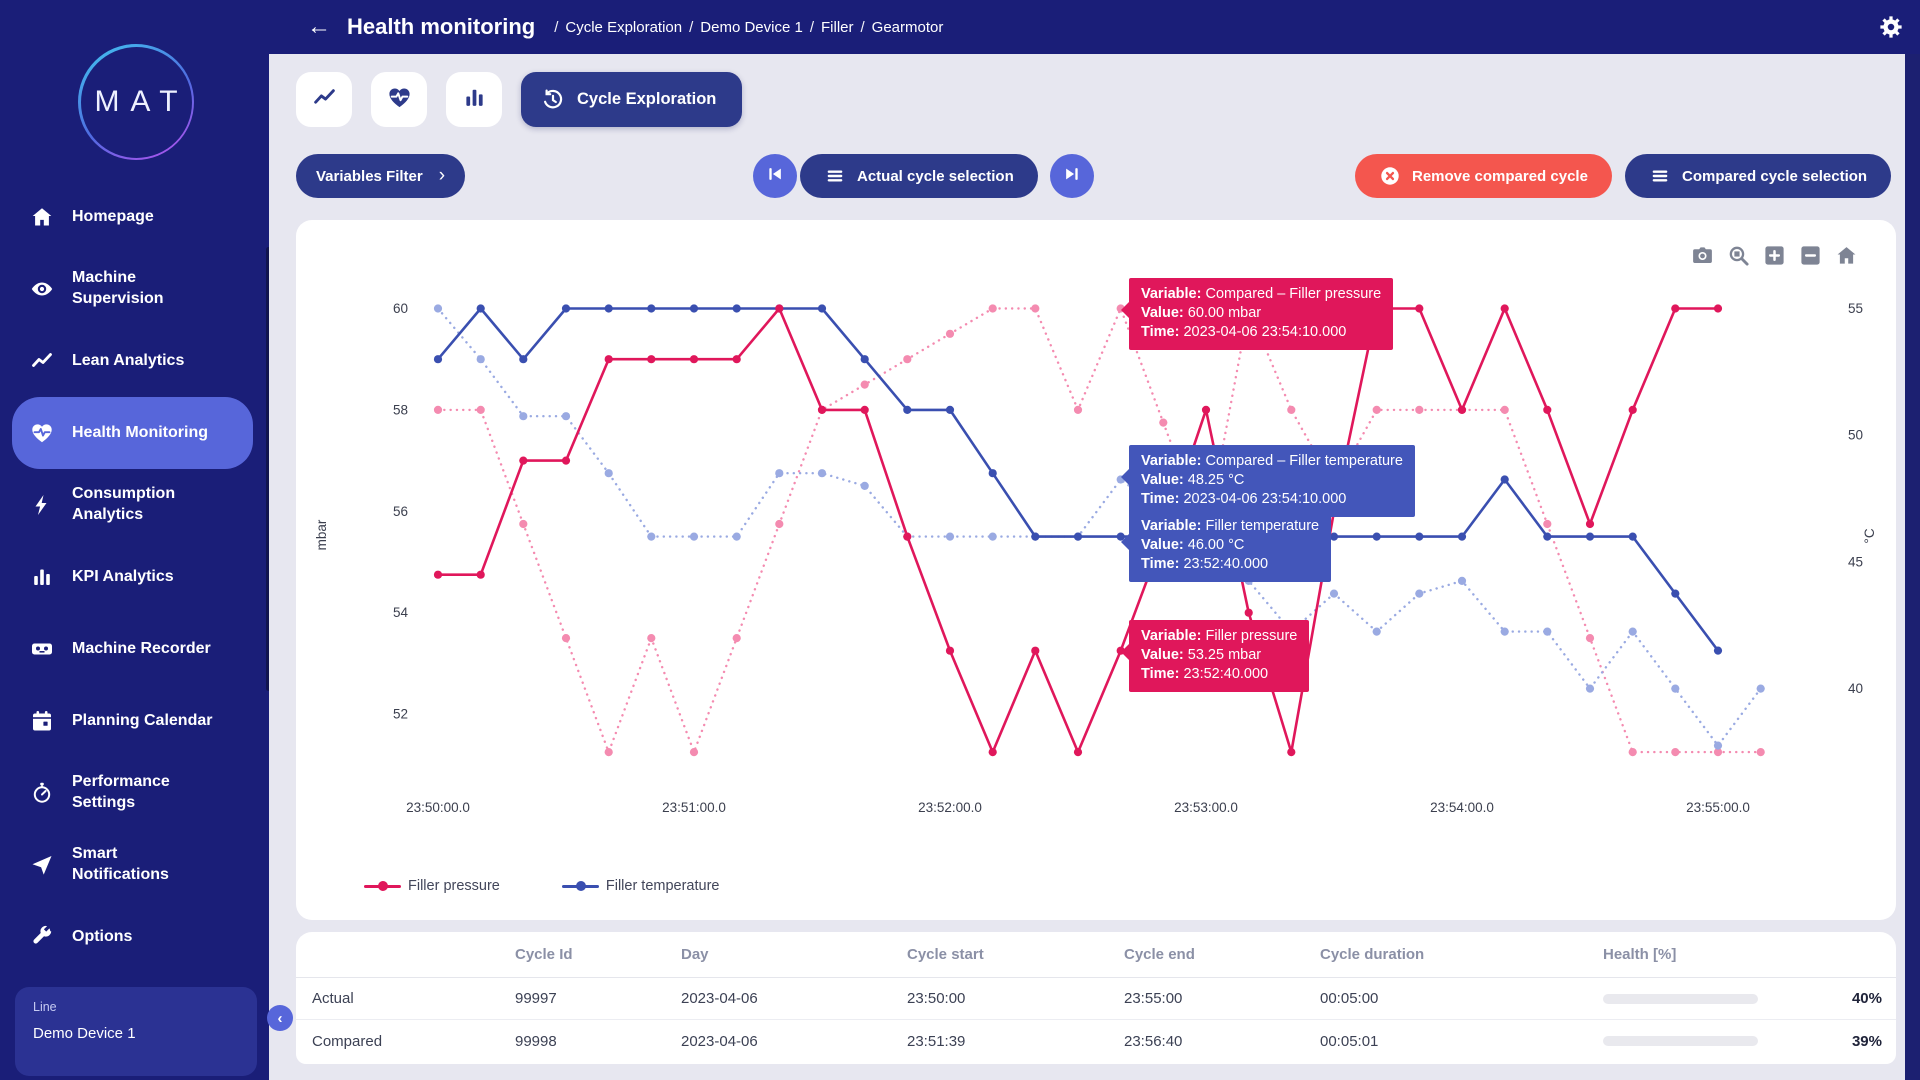 The width and height of the screenshot is (1920, 1080). I want to click on svg-text: 56, so click(400, 511).